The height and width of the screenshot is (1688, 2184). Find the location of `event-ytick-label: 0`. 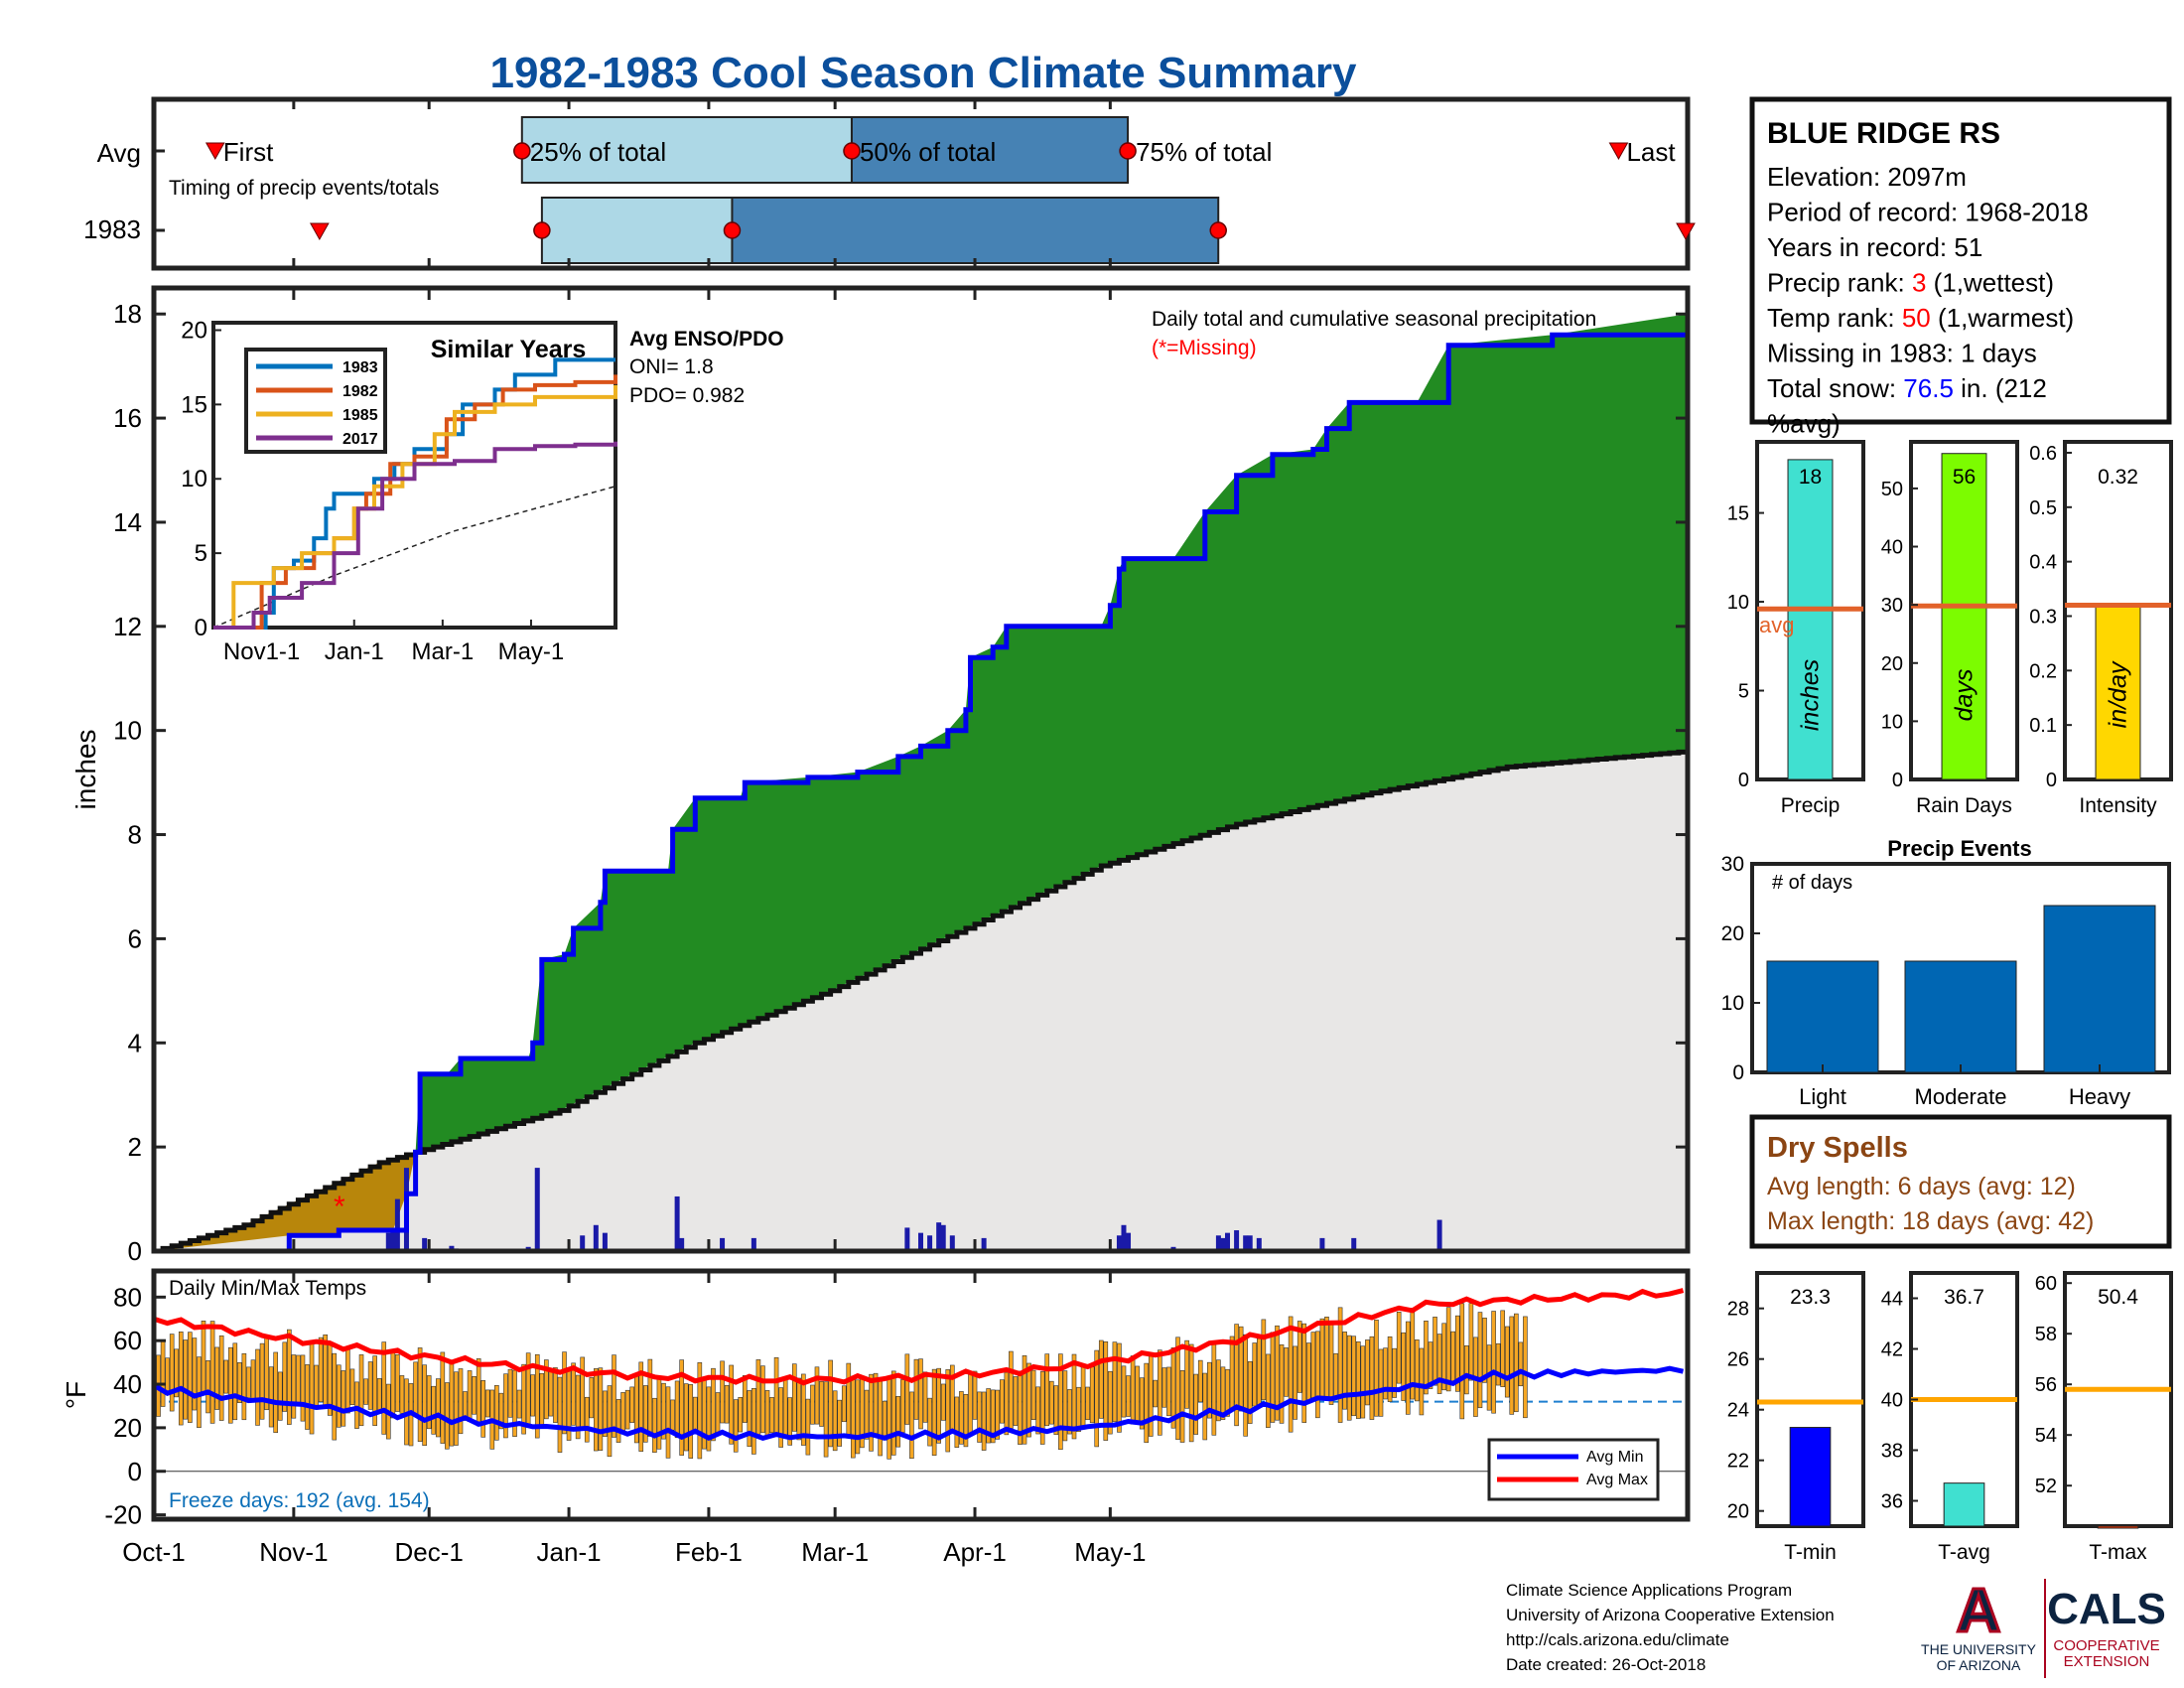

event-ytick-label: 0 is located at coordinates (1738, 1072).